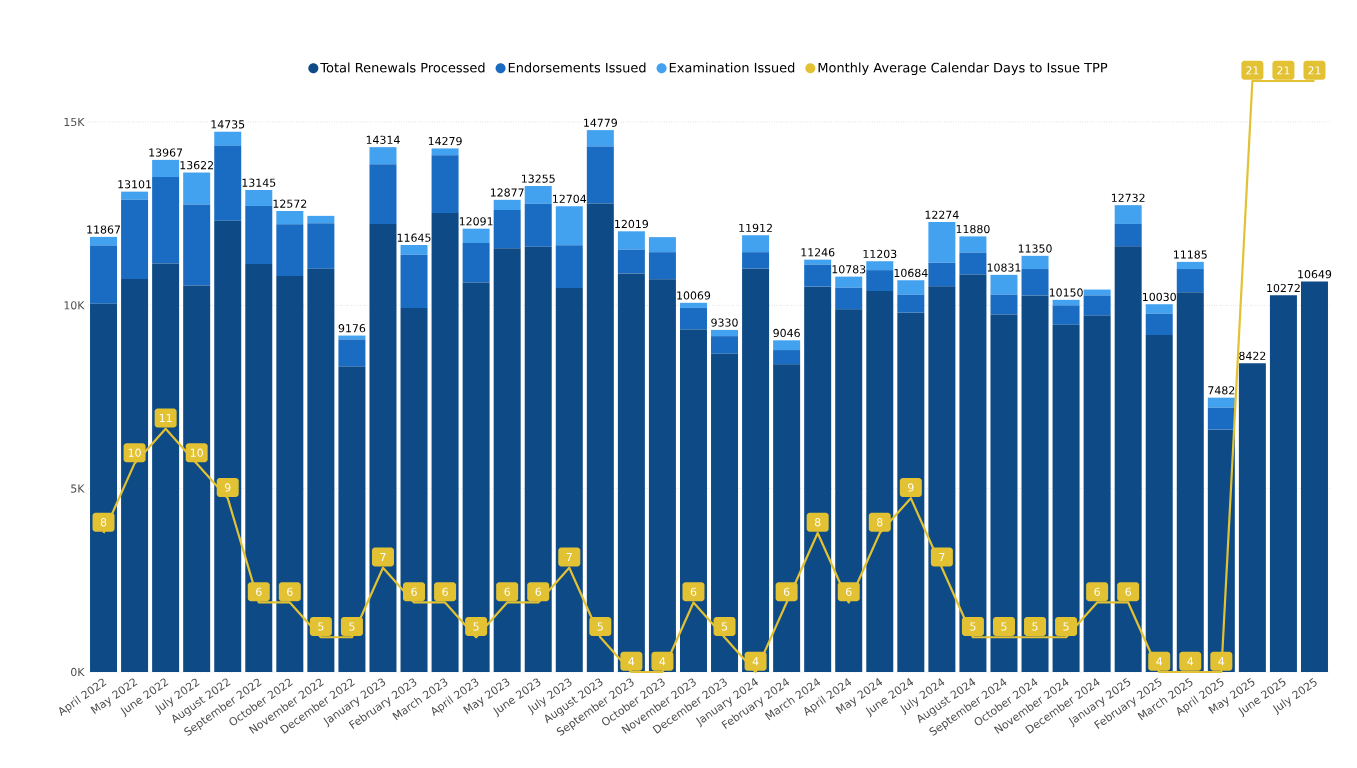 Image resolution: width=1357 pixels, height=768 pixels. Describe the element at coordinates (600, 122) in the screenshot. I see `total-label: 14779` at that location.